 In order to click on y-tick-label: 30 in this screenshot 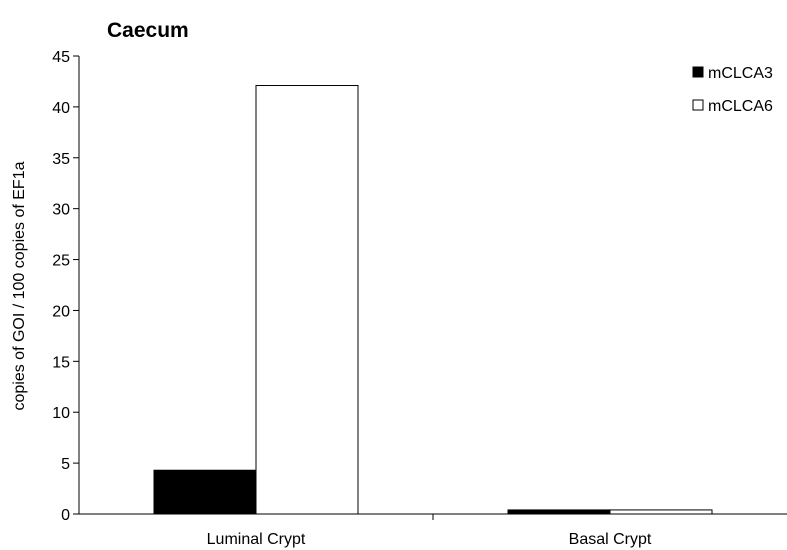, I will do `click(61, 210)`.